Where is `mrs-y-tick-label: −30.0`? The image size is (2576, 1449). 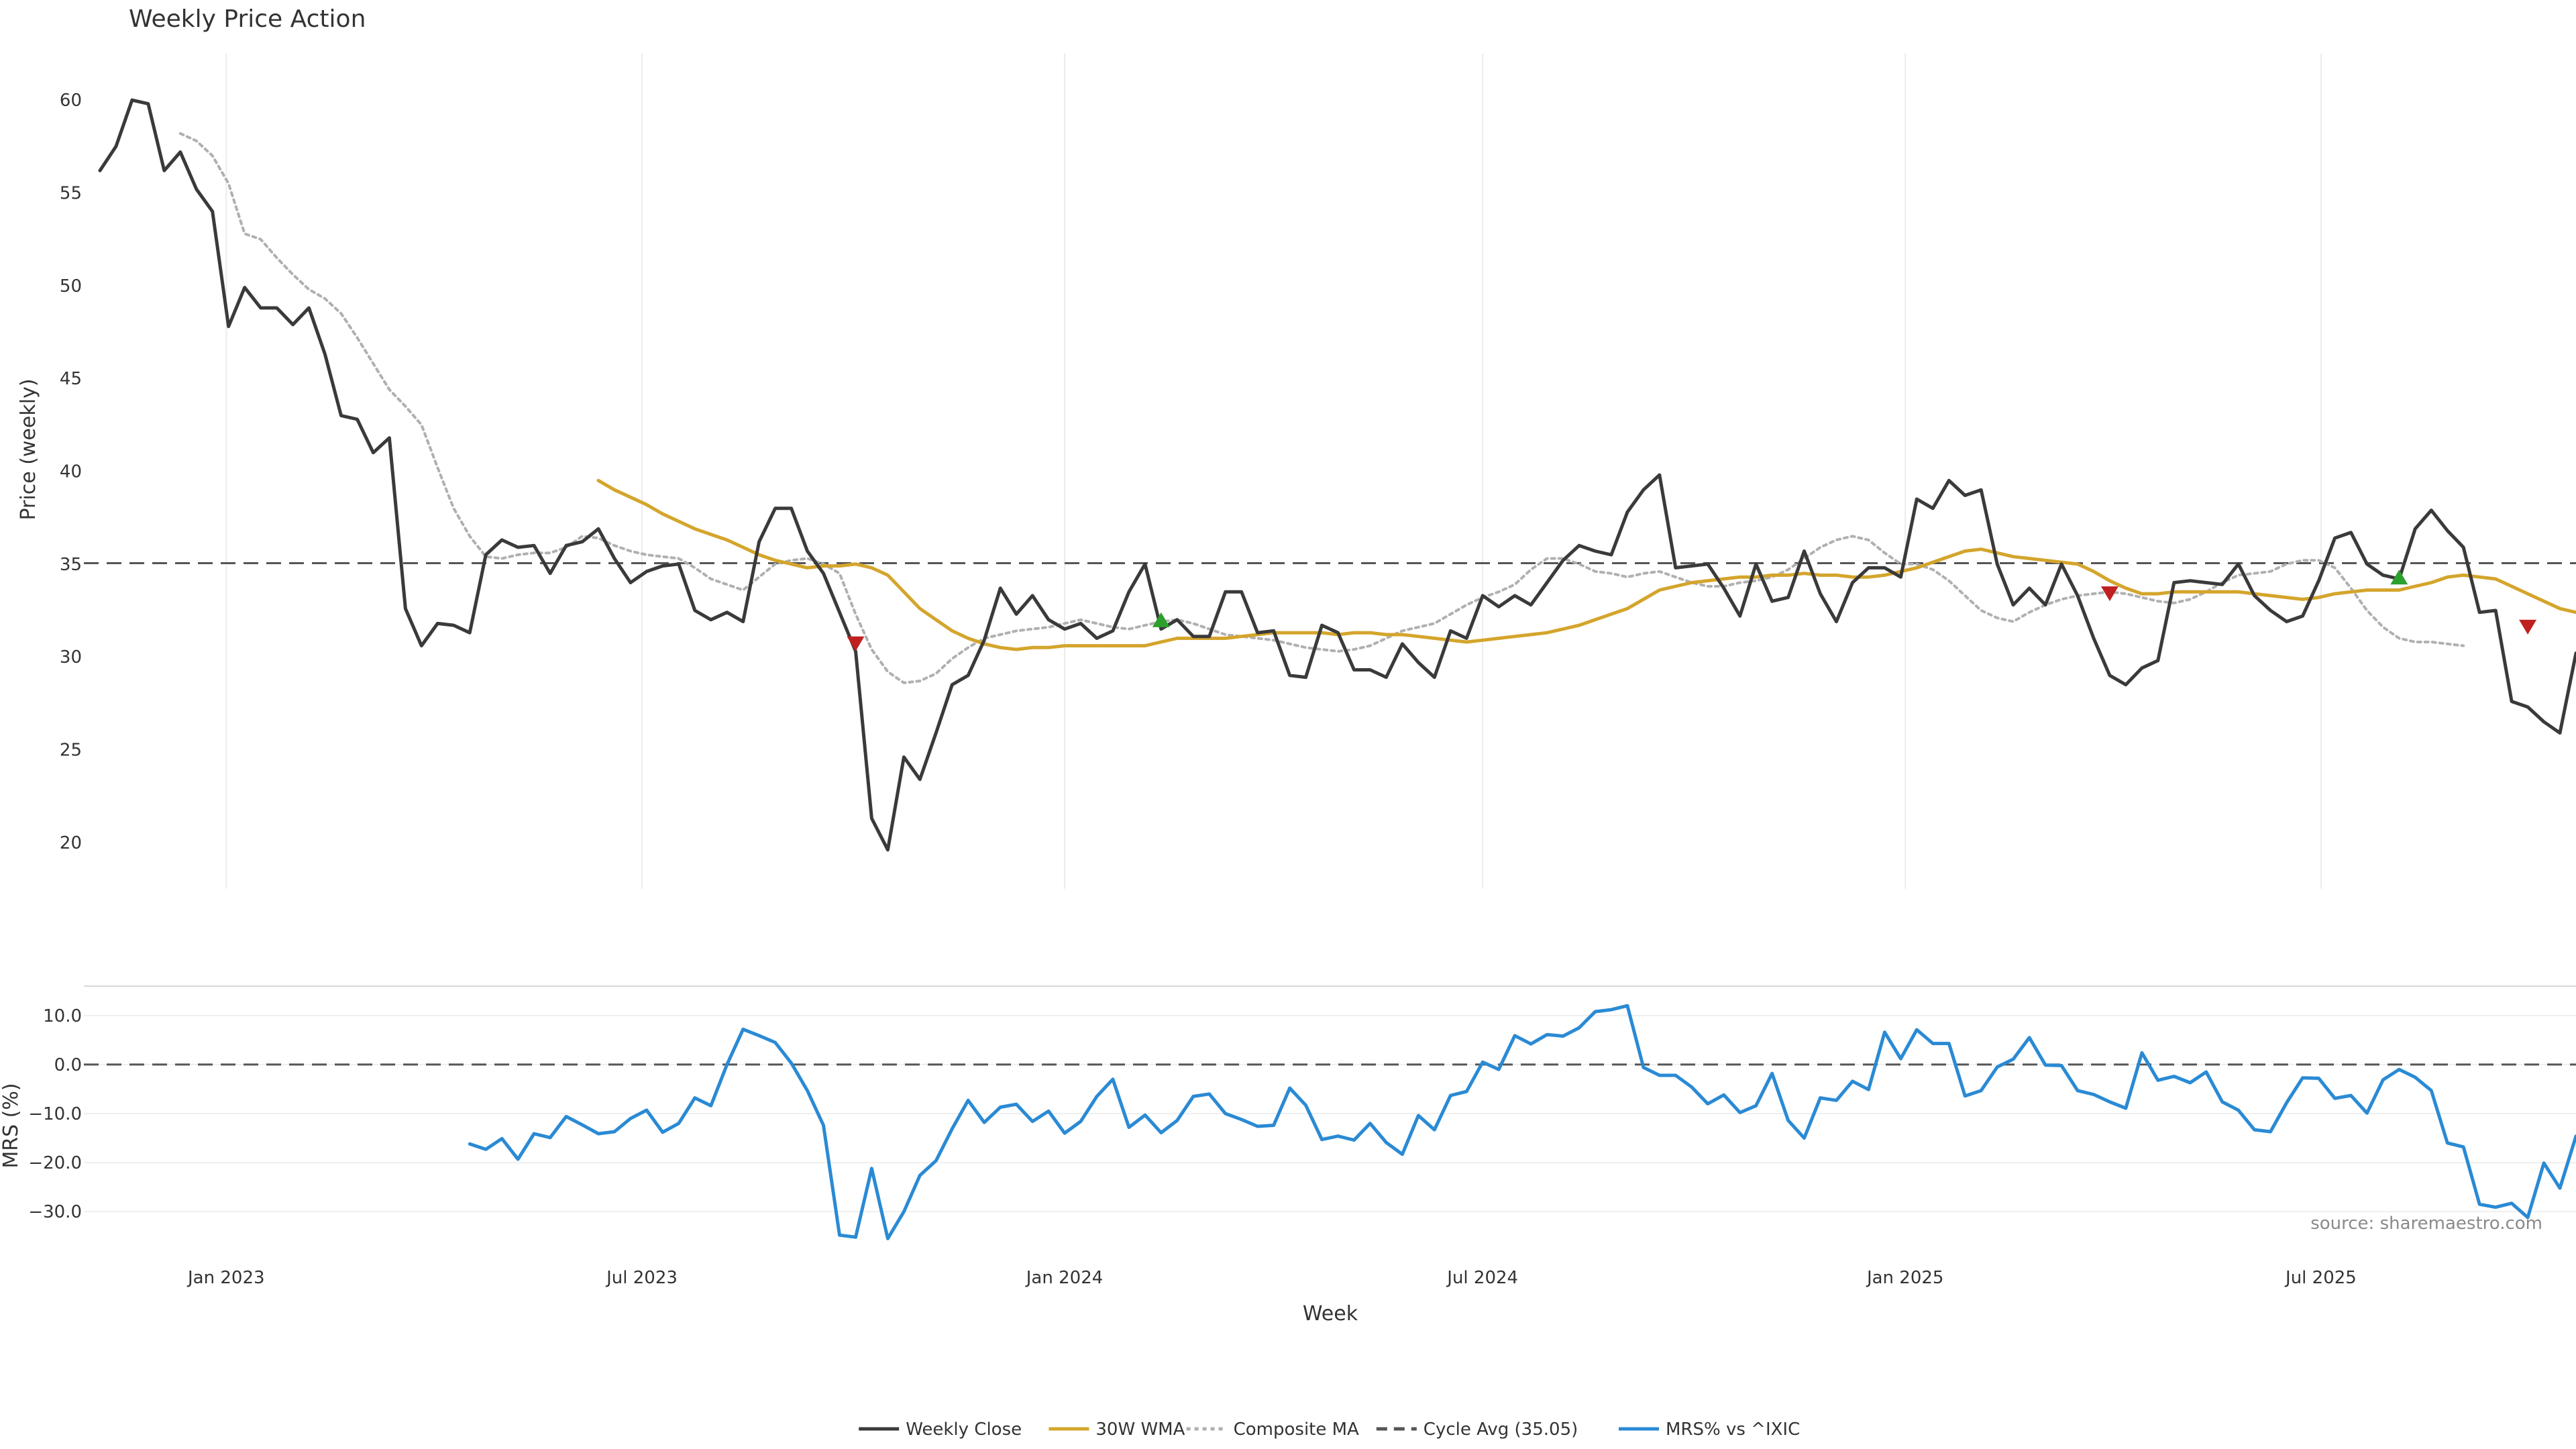 mrs-y-tick-label: −30.0 is located at coordinates (55, 1212).